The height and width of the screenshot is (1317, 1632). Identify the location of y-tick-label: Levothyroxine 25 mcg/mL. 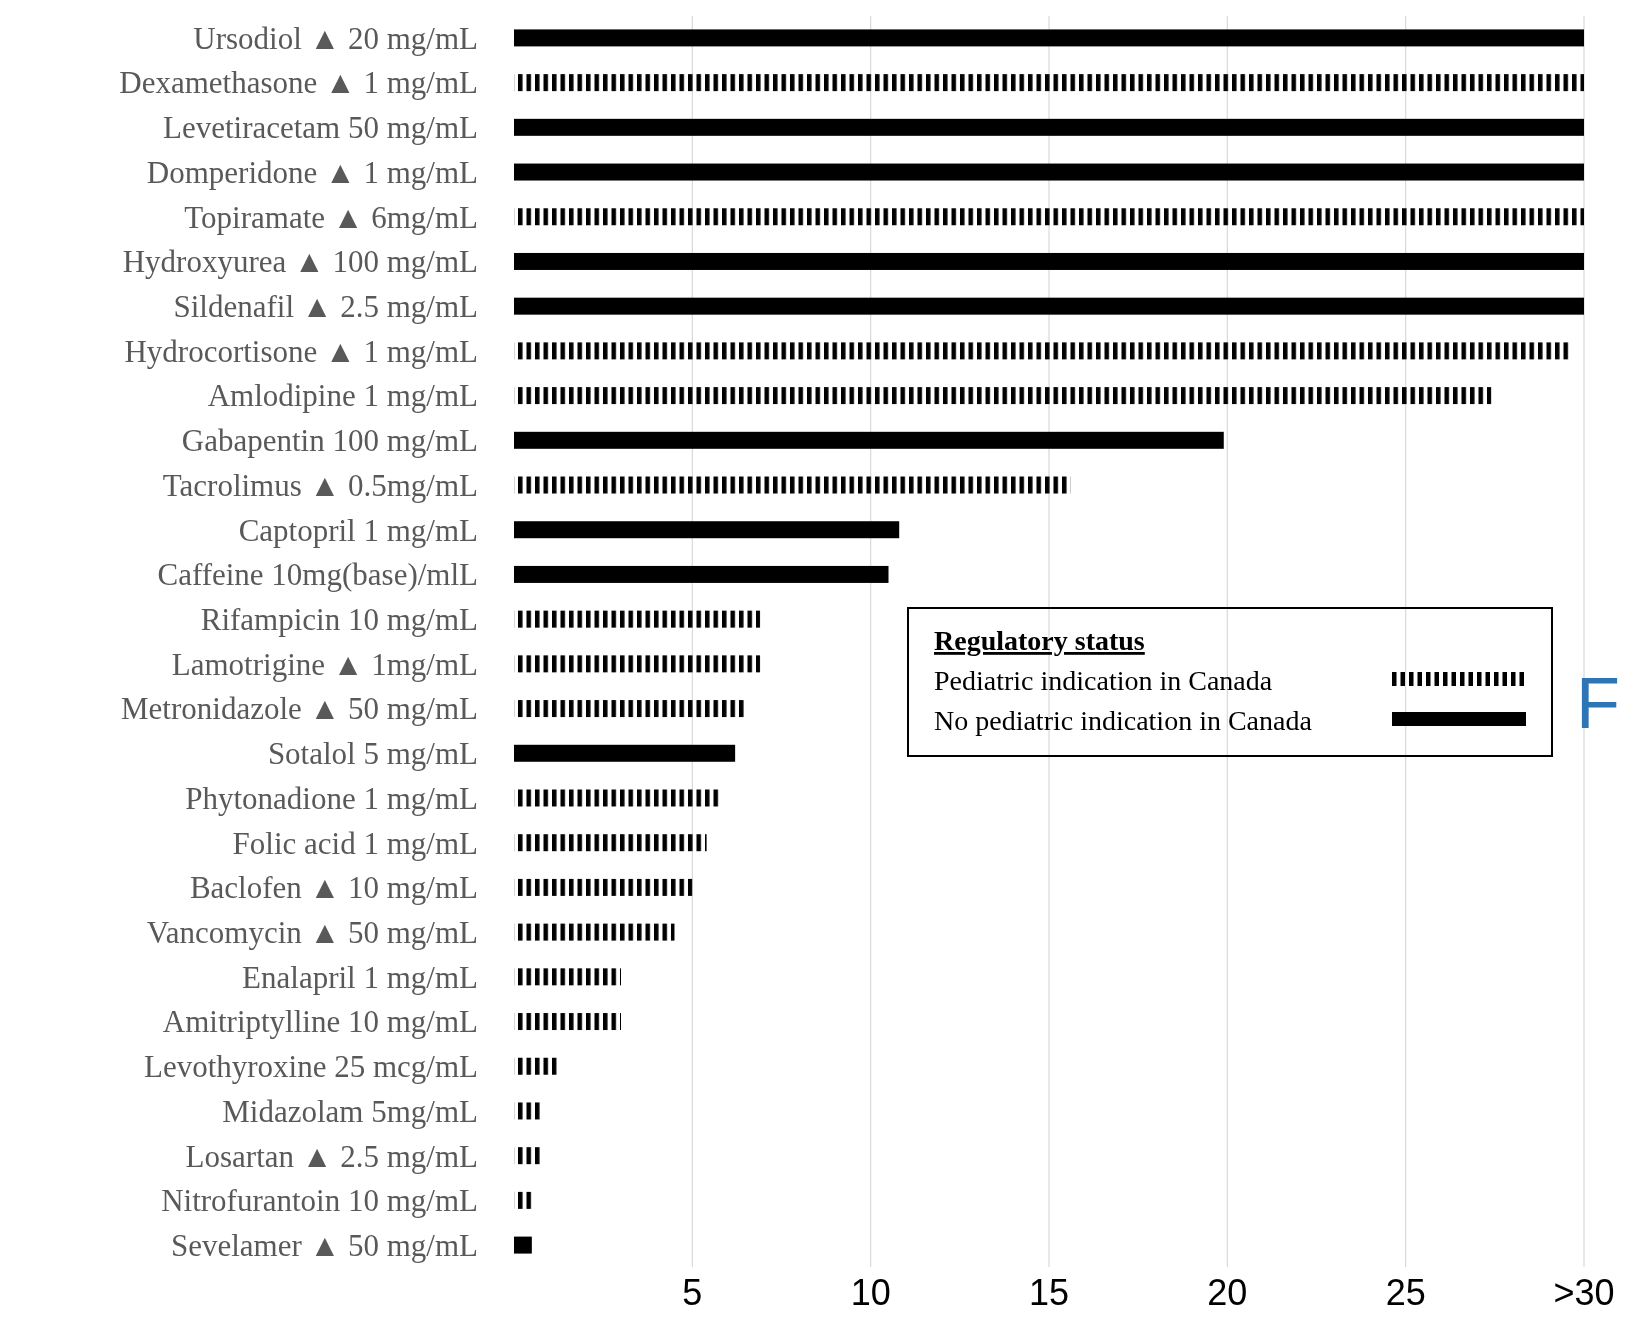
(310, 1067).